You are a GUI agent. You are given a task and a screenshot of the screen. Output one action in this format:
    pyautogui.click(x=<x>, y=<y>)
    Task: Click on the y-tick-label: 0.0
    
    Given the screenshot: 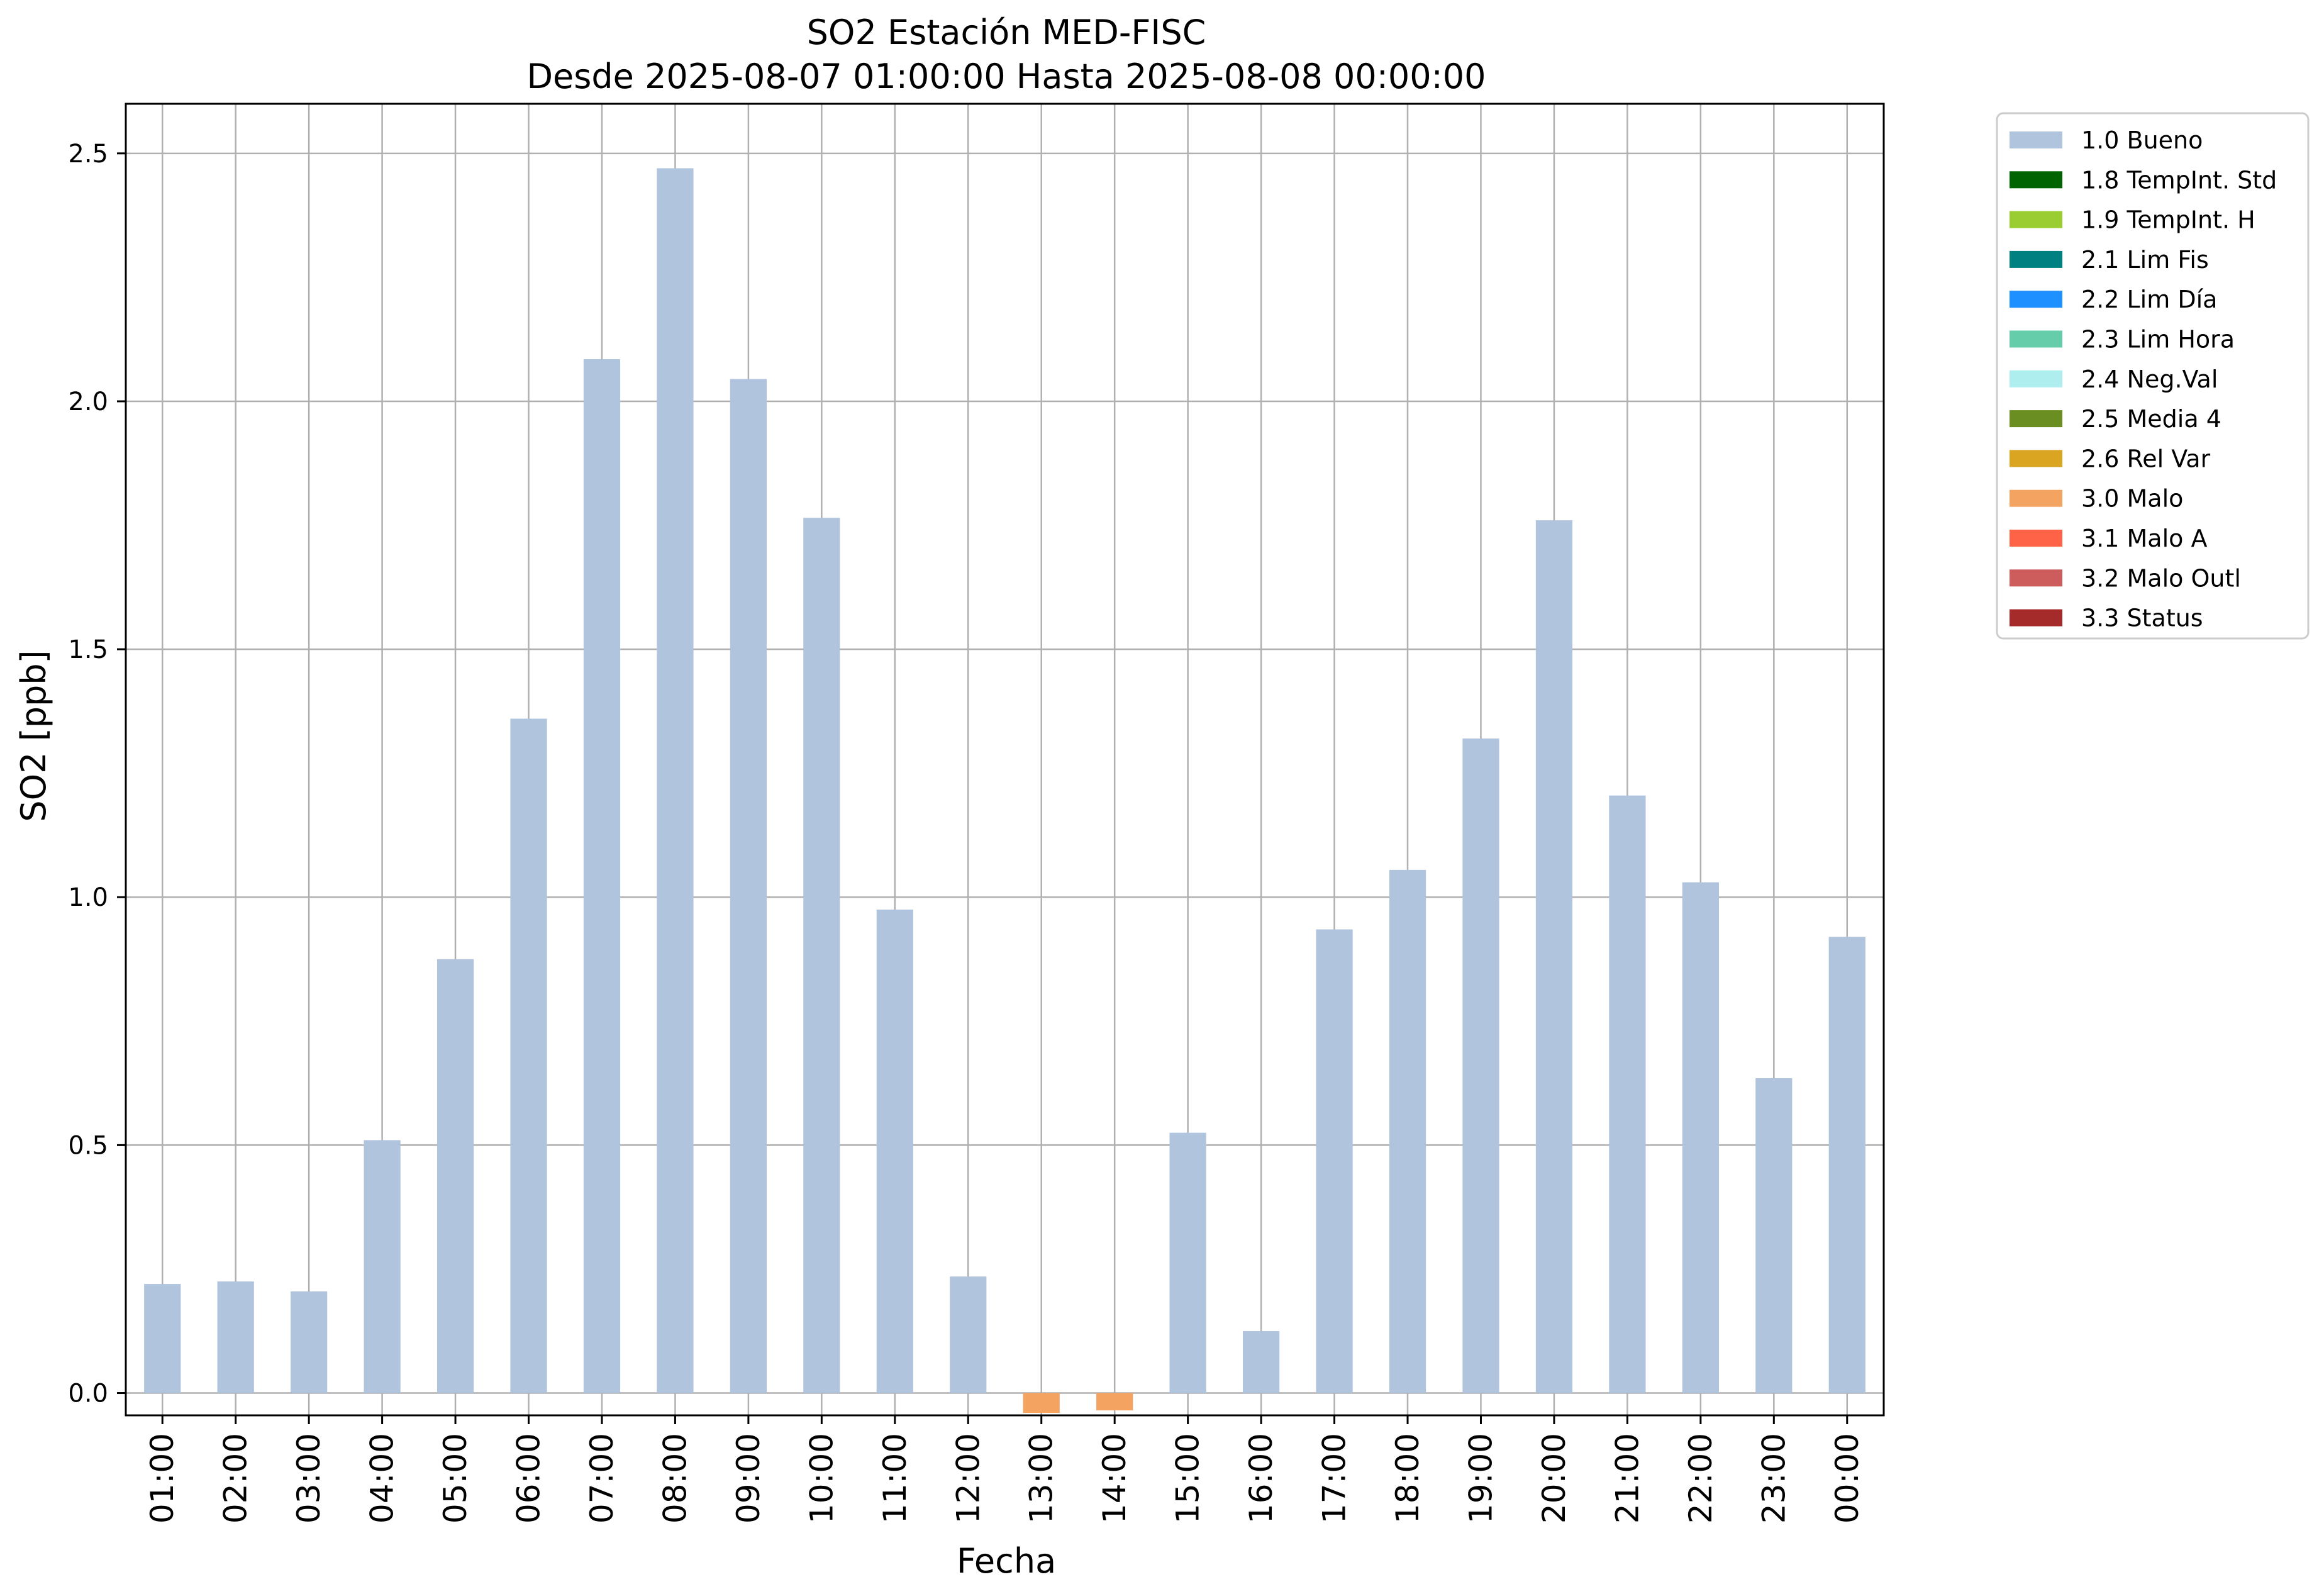 What is the action you would take?
    pyautogui.click(x=88, y=1393)
    